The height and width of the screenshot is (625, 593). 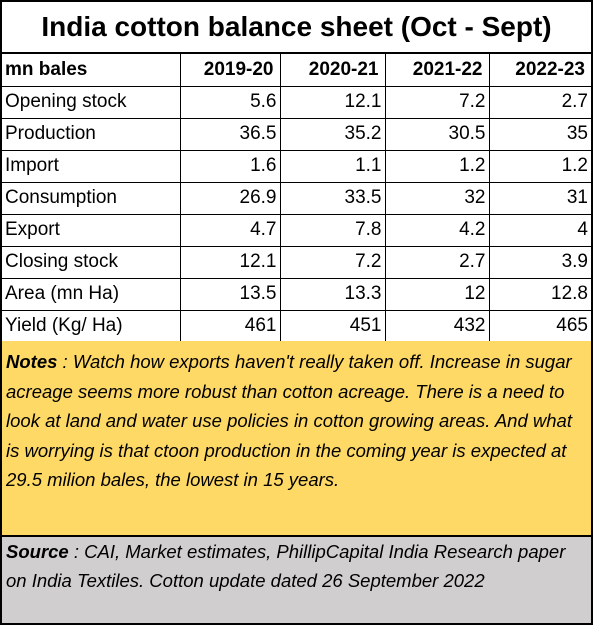 I want to click on year-header: 2019-20, so click(x=230, y=70).